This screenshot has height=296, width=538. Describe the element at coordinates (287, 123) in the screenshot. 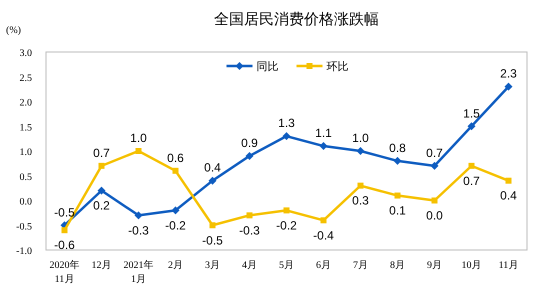

I see `data-label: 1.3` at that location.